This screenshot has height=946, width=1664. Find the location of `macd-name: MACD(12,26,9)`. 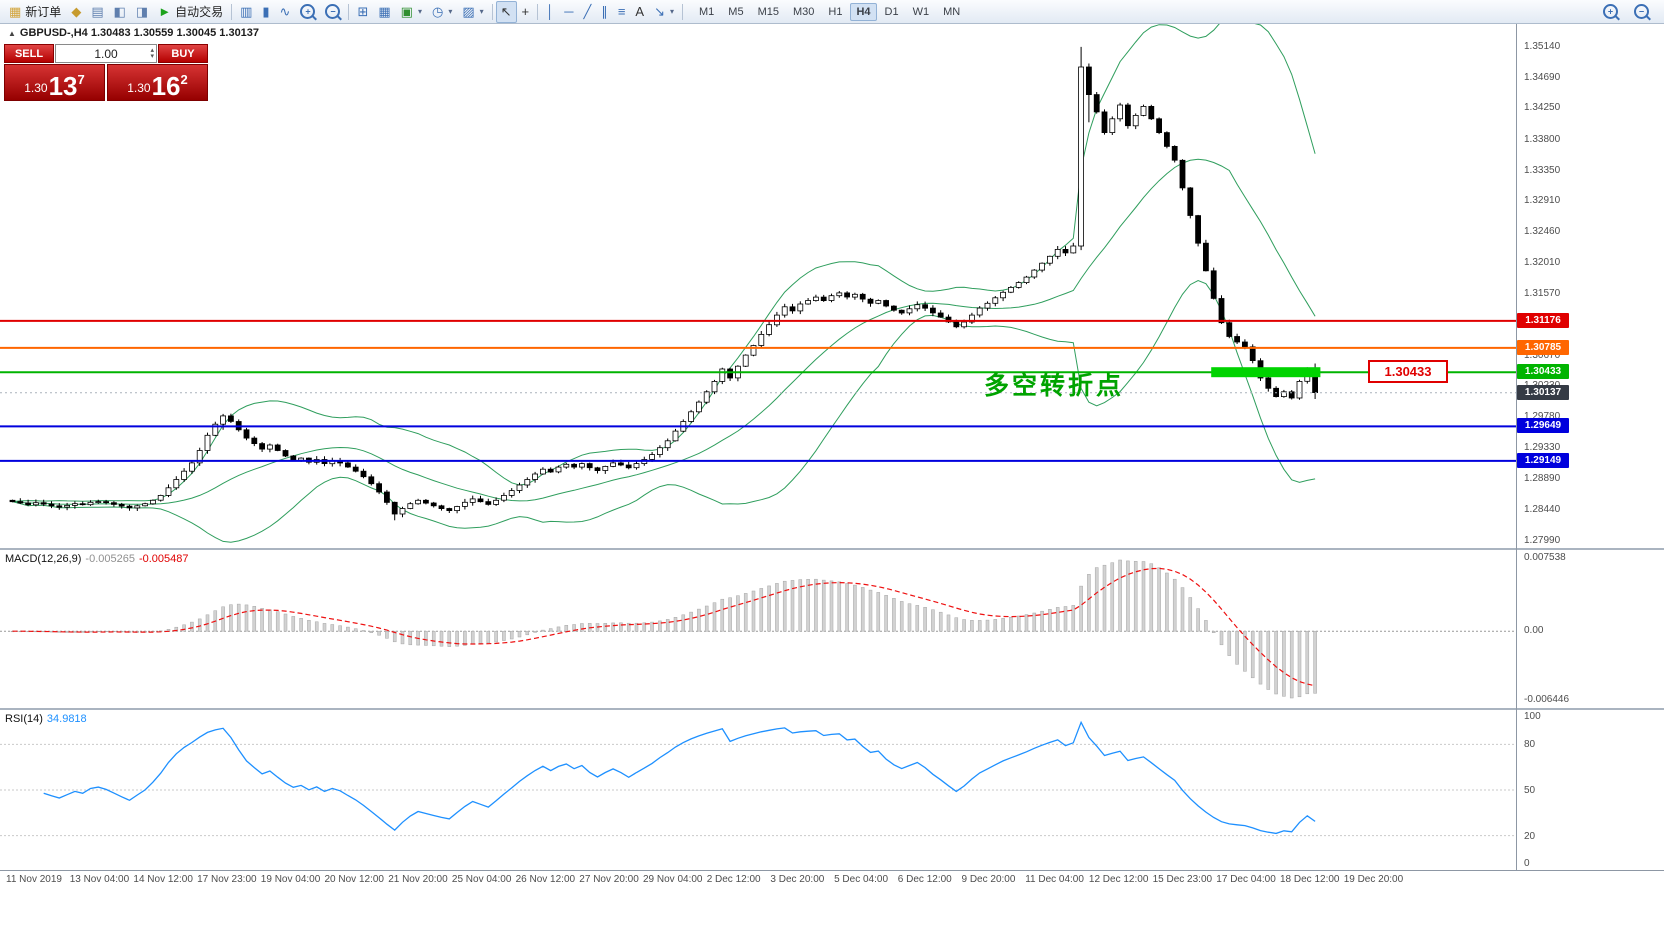

macd-name: MACD(12,26,9) is located at coordinates (43, 559).